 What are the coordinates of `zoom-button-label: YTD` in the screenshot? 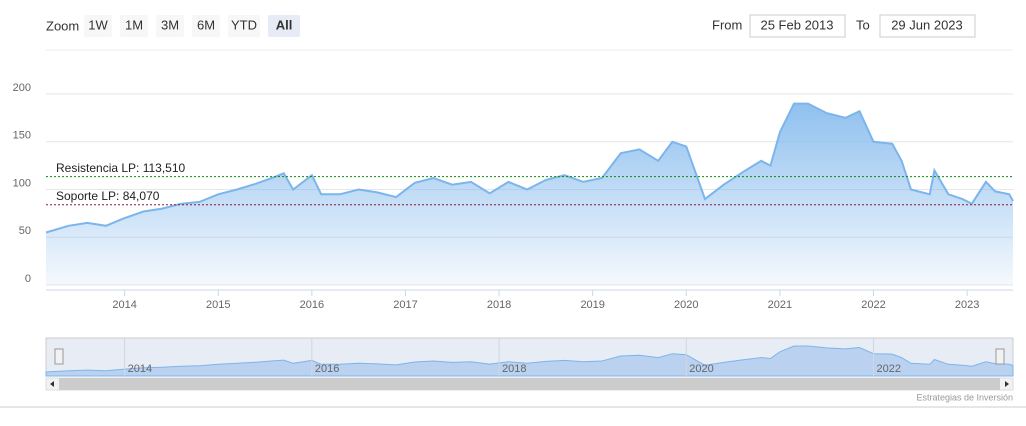 It's located at (244, 24).